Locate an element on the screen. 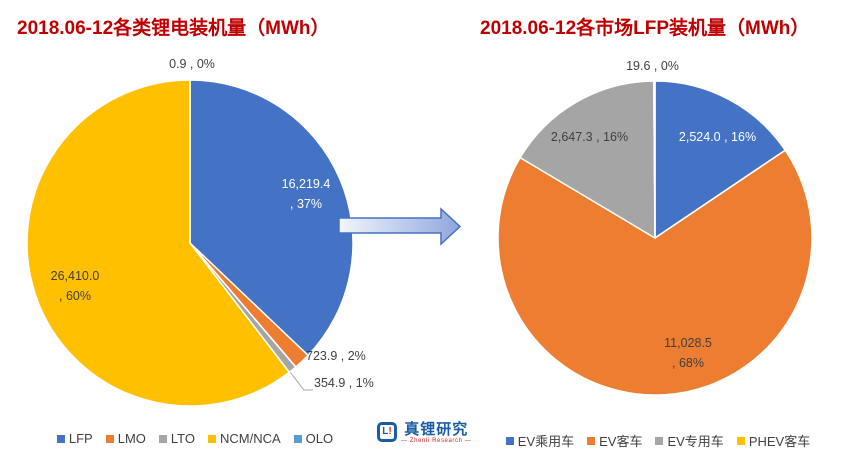  left-chart-title: 2018.06-12各类锂电装机量（MWh） is located at coordinates (173, 28).